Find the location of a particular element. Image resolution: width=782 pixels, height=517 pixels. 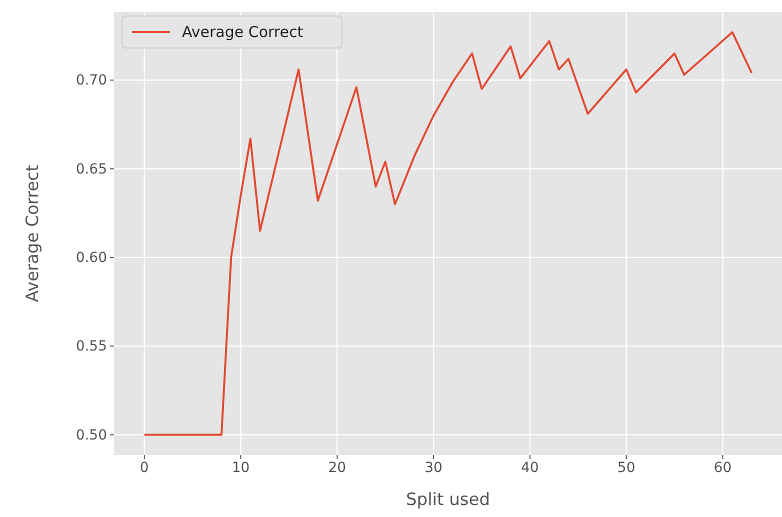

x-tick-label: 20 is located at coordinates (337, 468).